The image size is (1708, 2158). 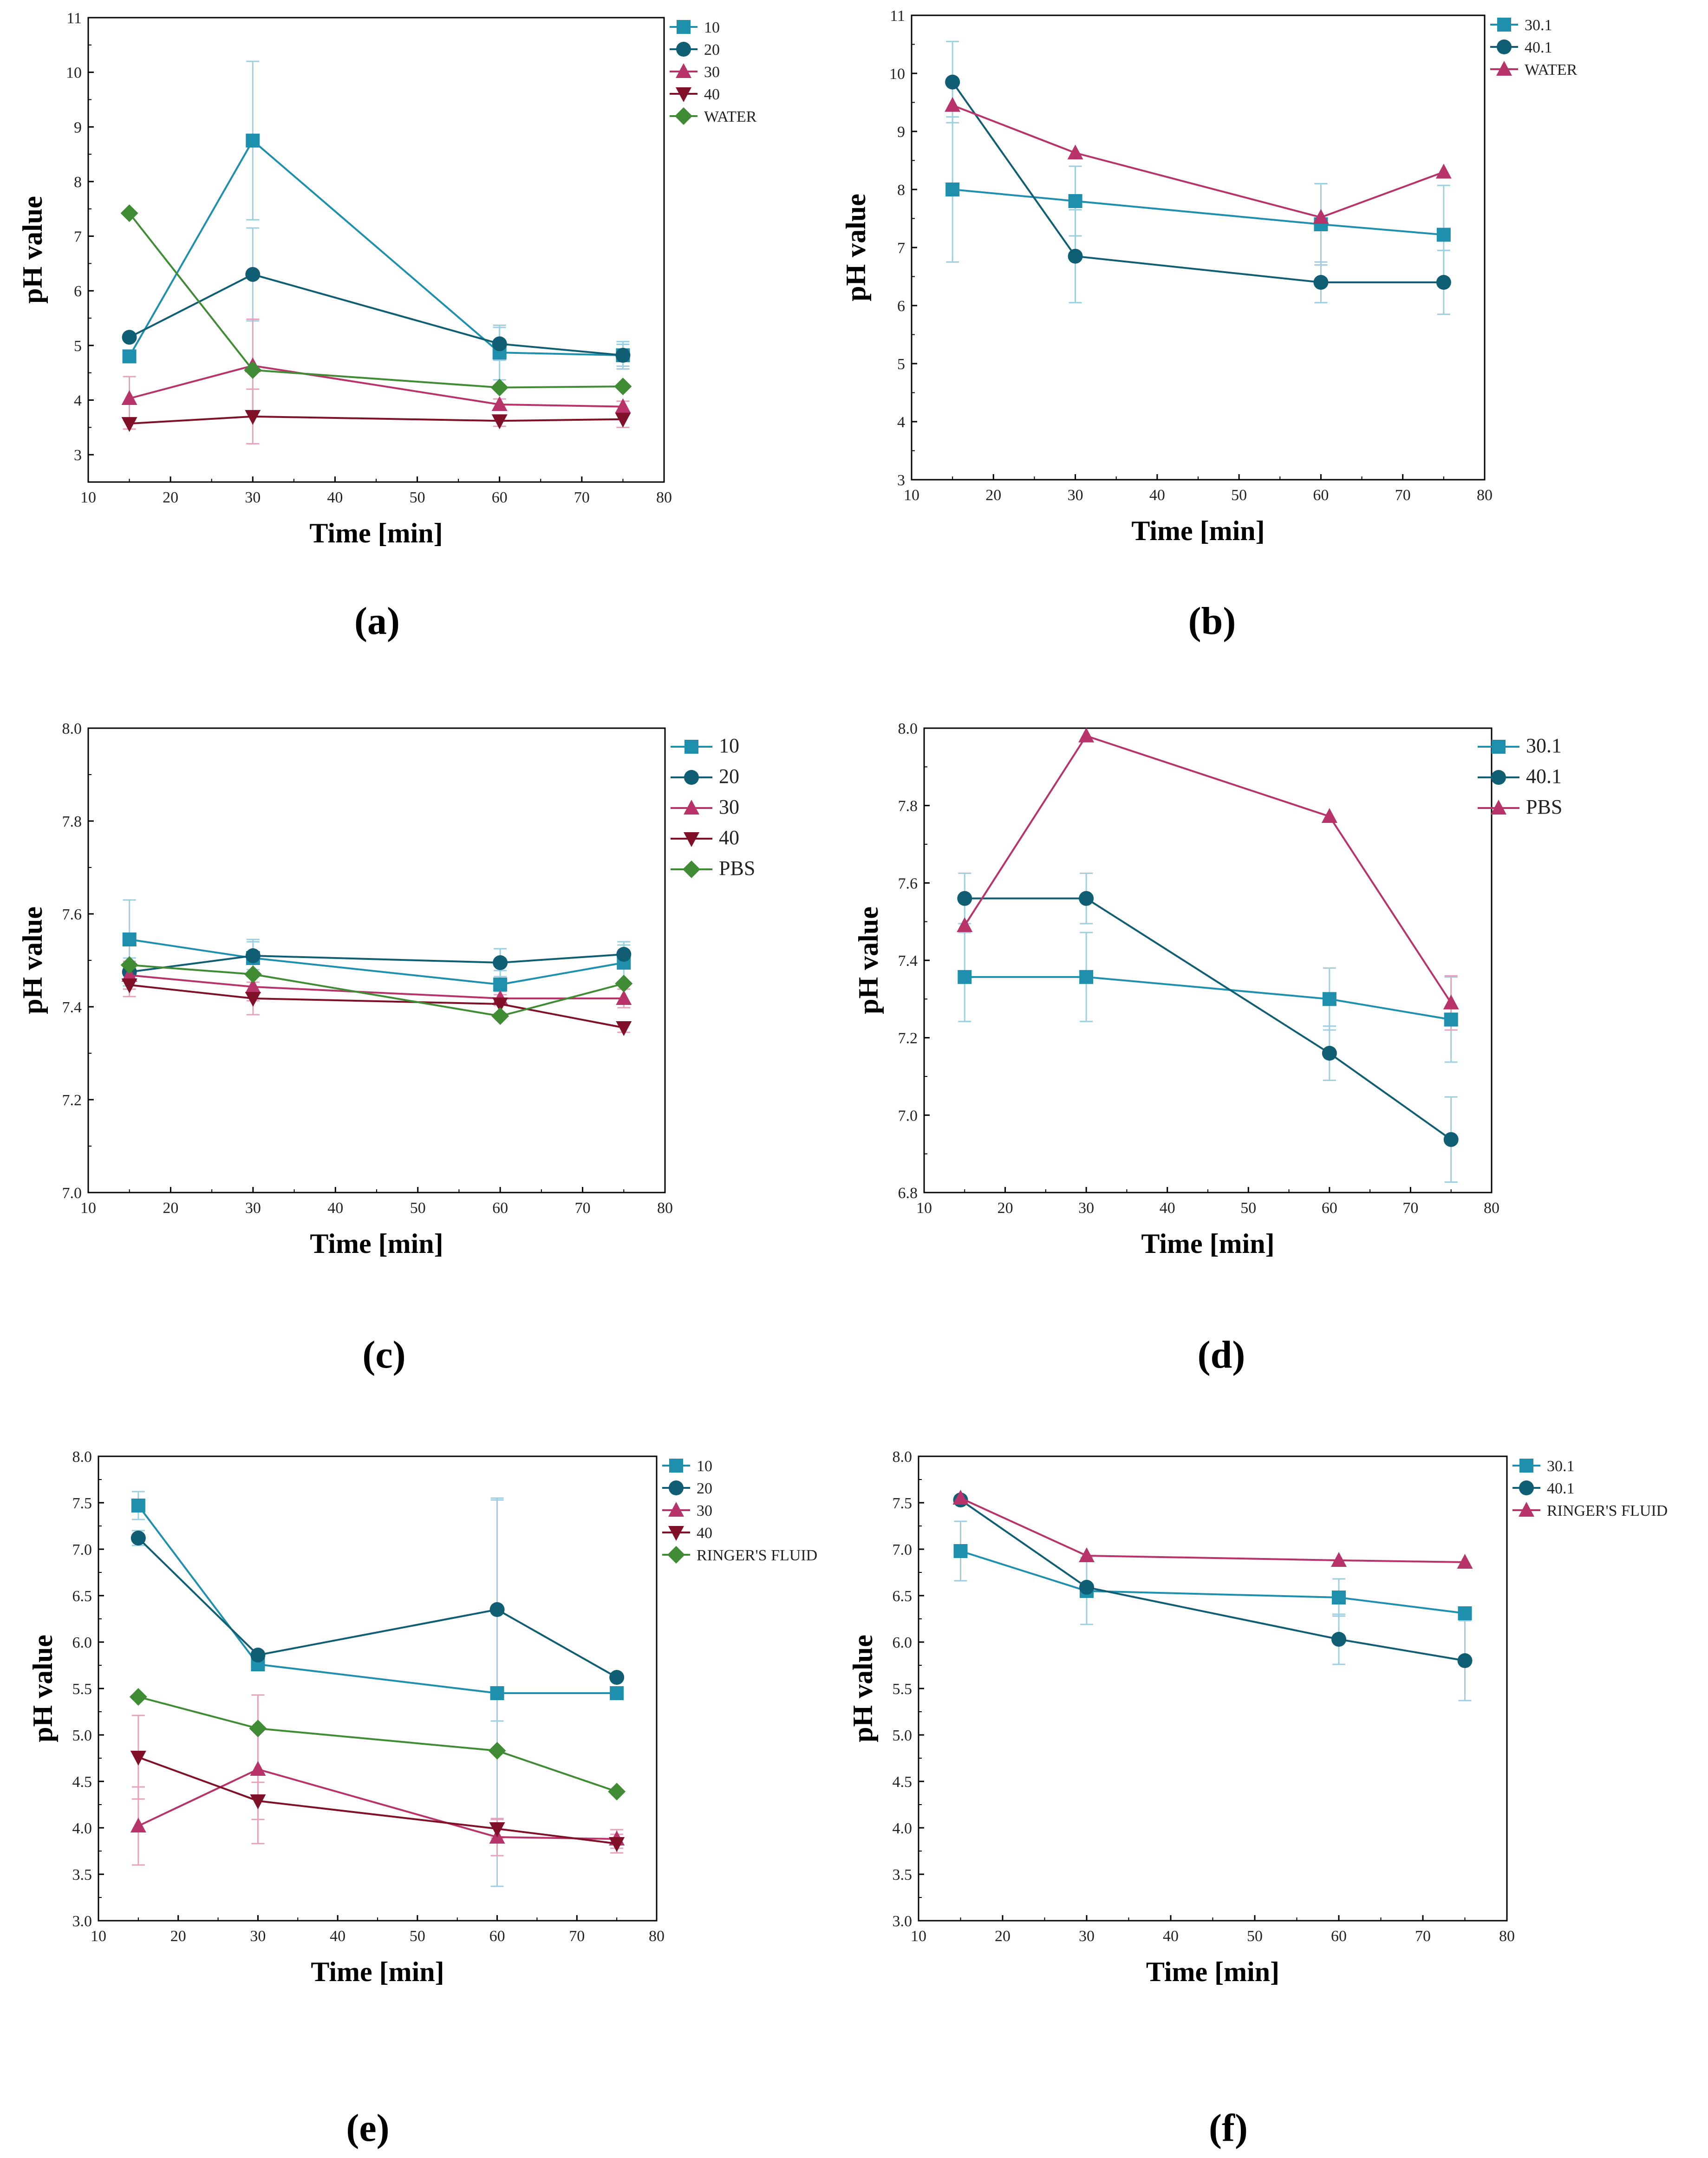 What do you see at coordinates (1171, 1936) in the screenshot?
I see `x-tick-label: 40` at bounding box center [1171, 1936].